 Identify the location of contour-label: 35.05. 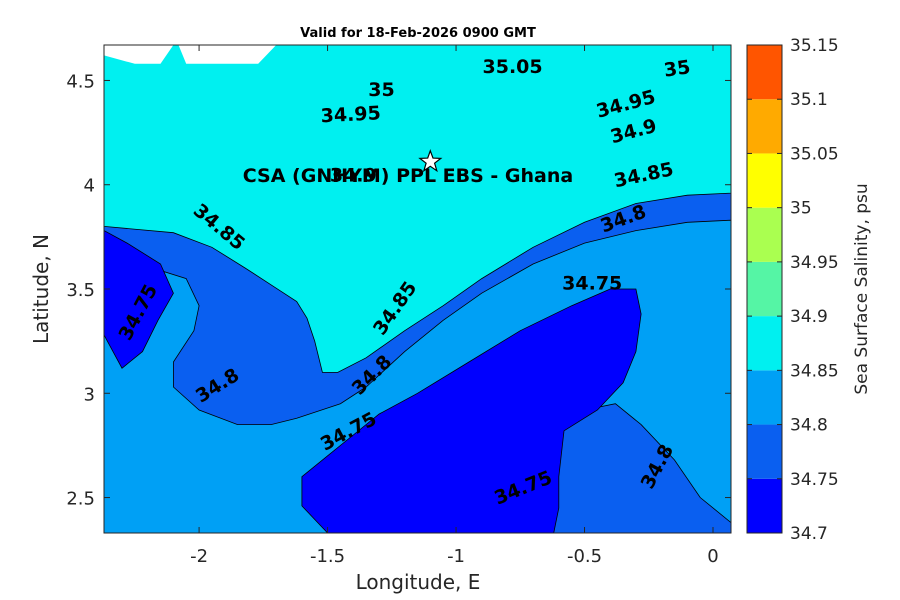
(513, 67).